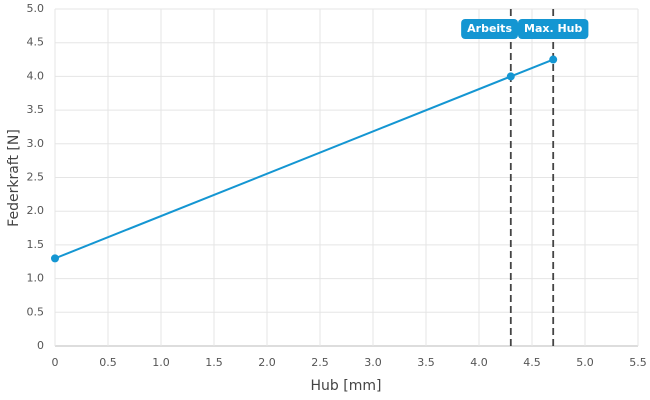  Describe the element at coordinates (108, 362) in the screenshot. I see `x-tick-label: 0.5` at that location.